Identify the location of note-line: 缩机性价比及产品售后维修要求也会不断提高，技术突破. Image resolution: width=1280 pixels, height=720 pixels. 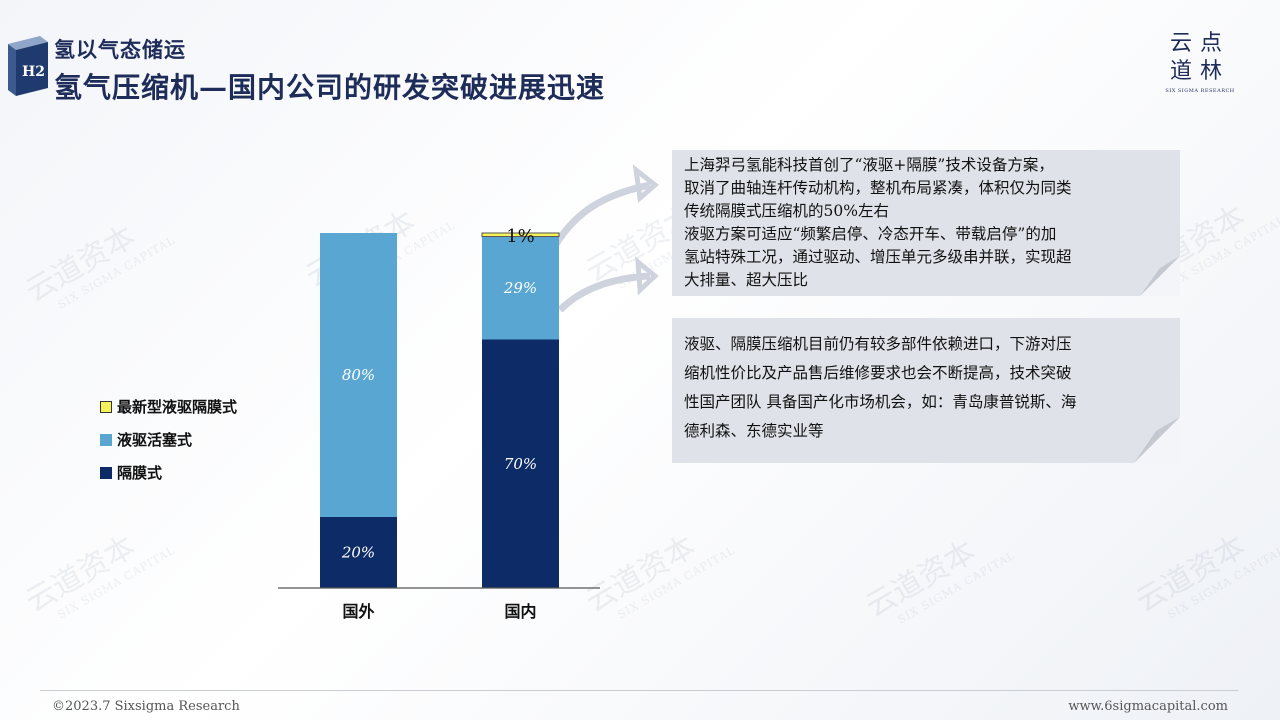
(878, 373).